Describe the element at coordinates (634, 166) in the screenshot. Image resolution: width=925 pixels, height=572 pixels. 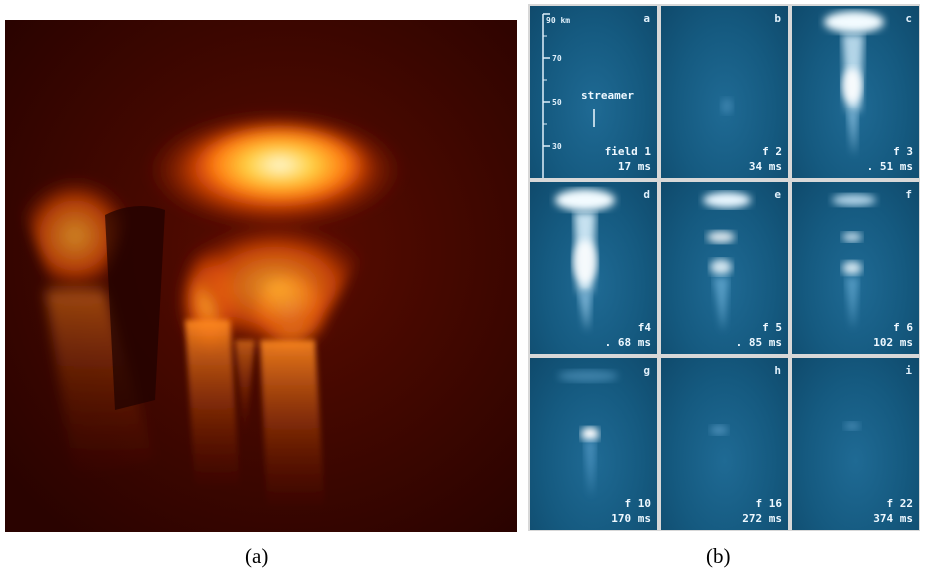
I see `frame-time: 17 ms` at that location.